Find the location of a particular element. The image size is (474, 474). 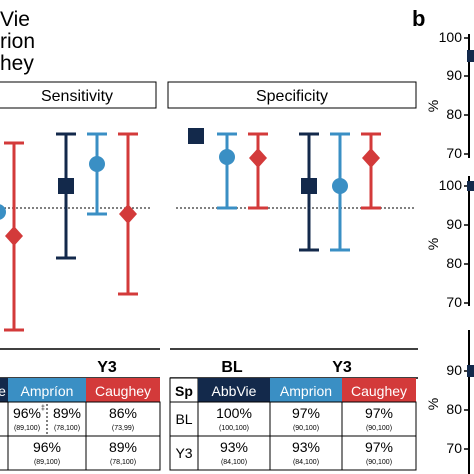

table-right-row-label-y3: Y3 is located at coordinates (183, 453).